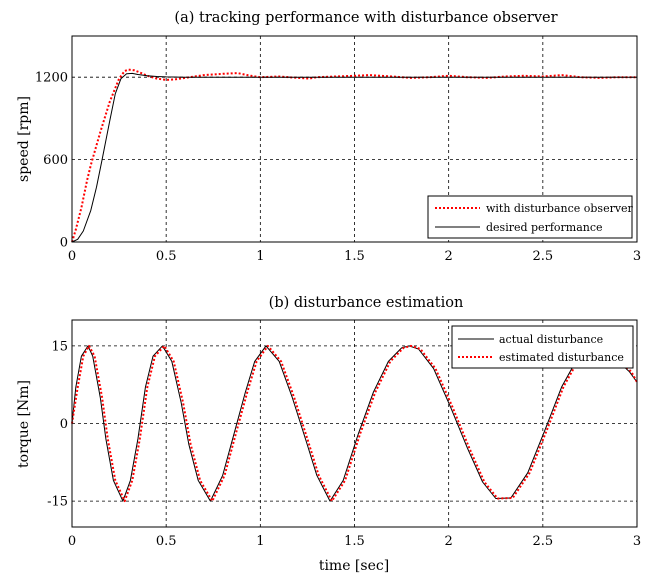 This screenshot has width=657, height=580. Describe the element at coordinates (57, 502) in the screenshot. I see `y-tick-label: -15` at that location.